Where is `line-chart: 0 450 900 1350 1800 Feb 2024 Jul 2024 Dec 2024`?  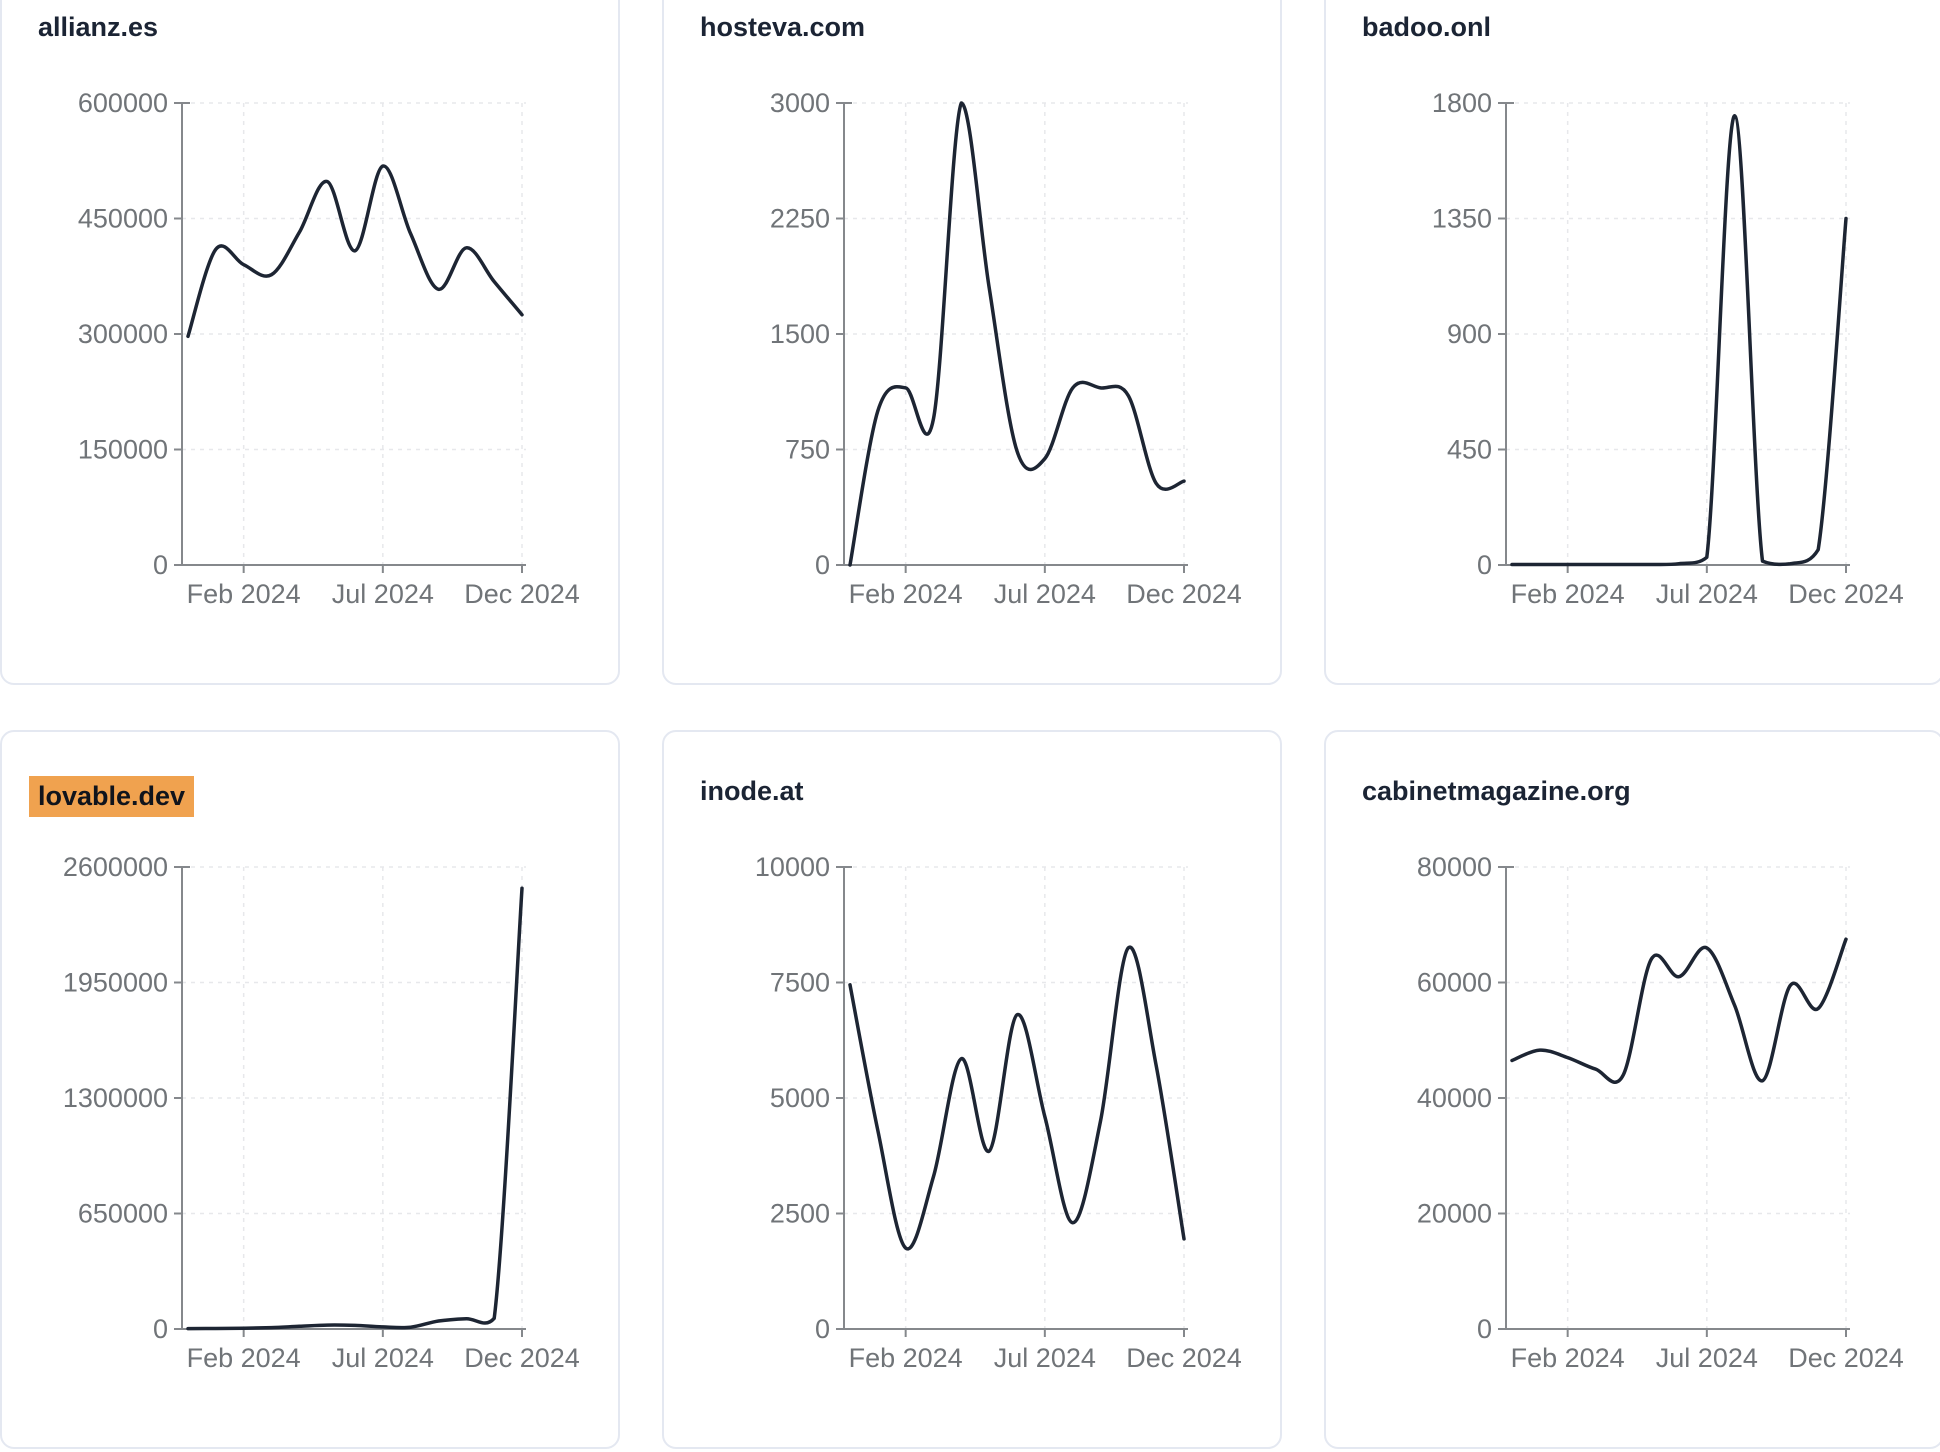 line-chart: 0 450 900 1350 1800 Feb 2024 Jul 2024 Dec 2024 is located at coordinates (1668, 348).